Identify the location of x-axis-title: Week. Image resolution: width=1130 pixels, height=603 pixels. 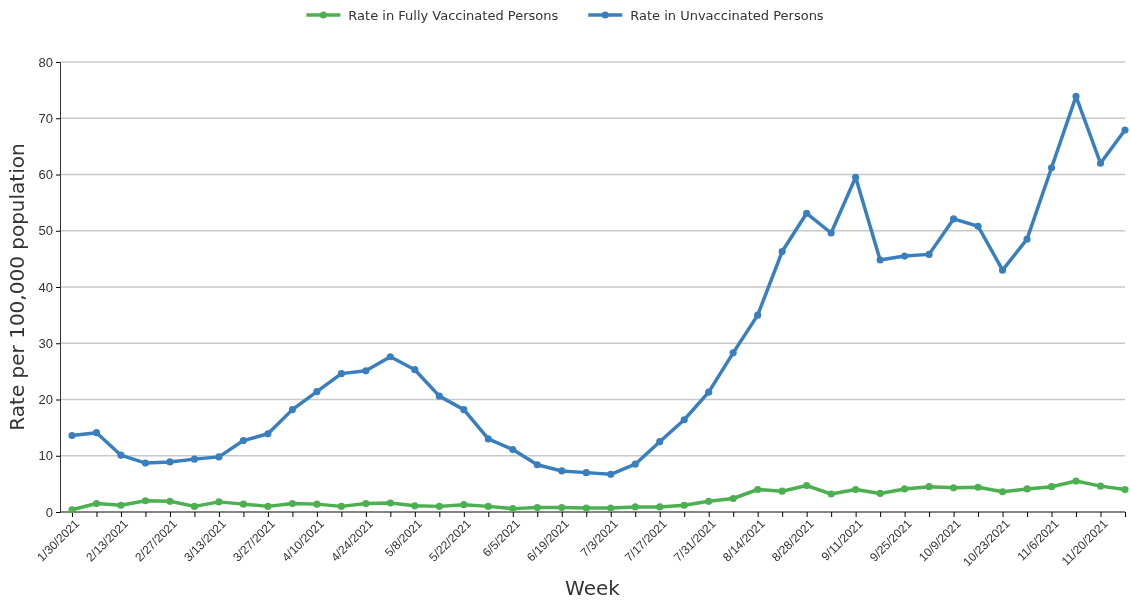
(593, 588).